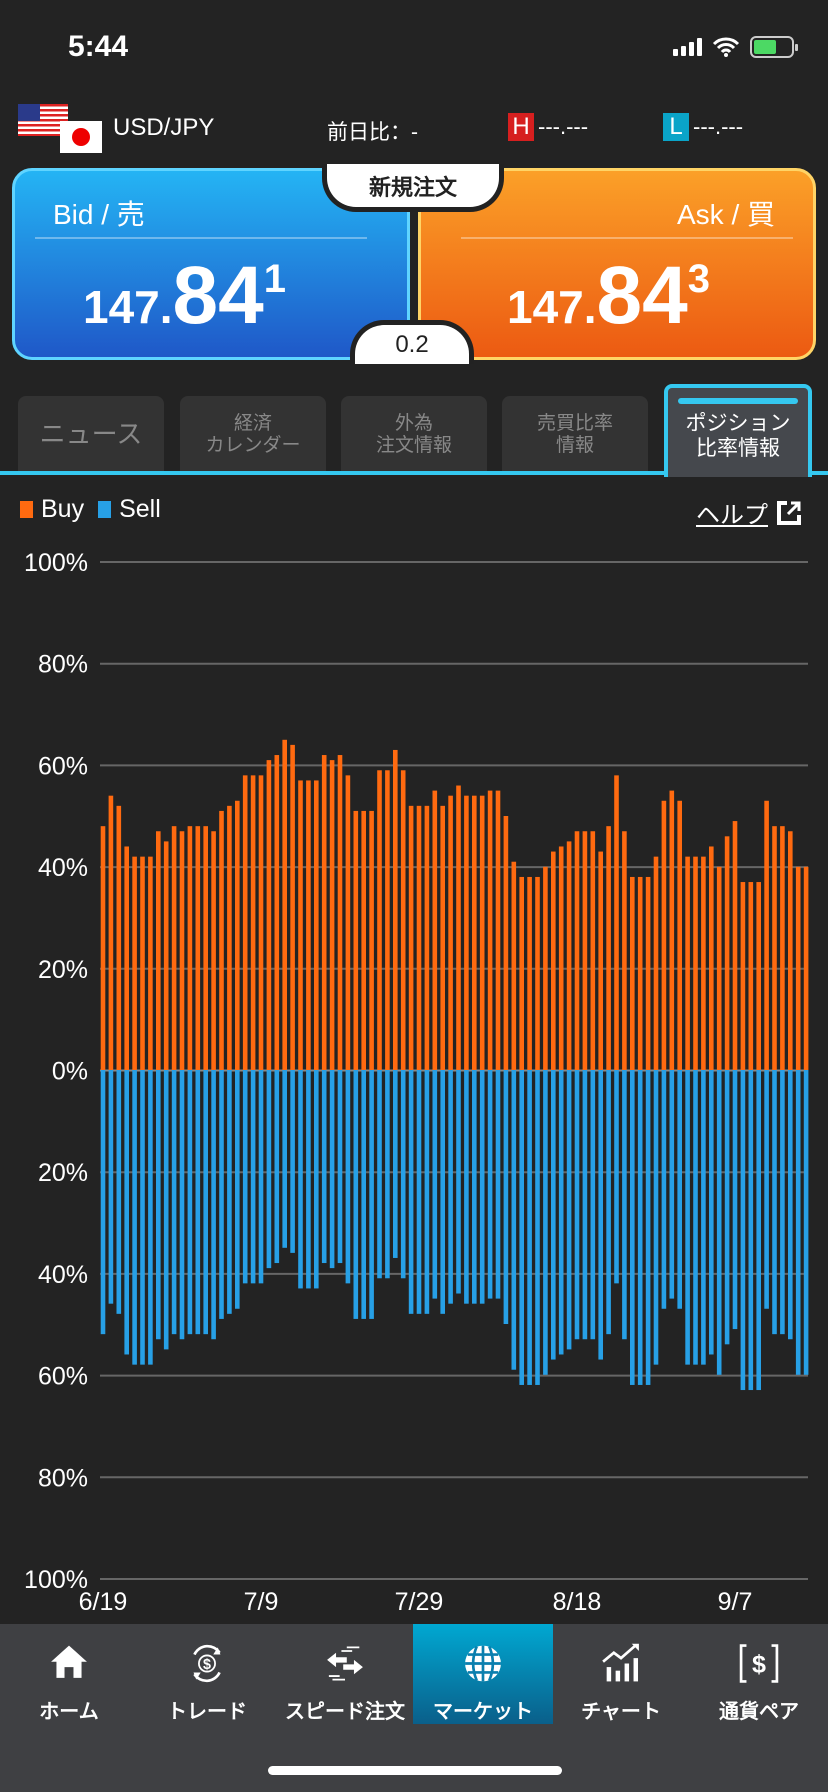  What do you see at coordinates (738, 424) in the screenshot?
I see `tab-label: ポジション` at bounding box center [738, 424].